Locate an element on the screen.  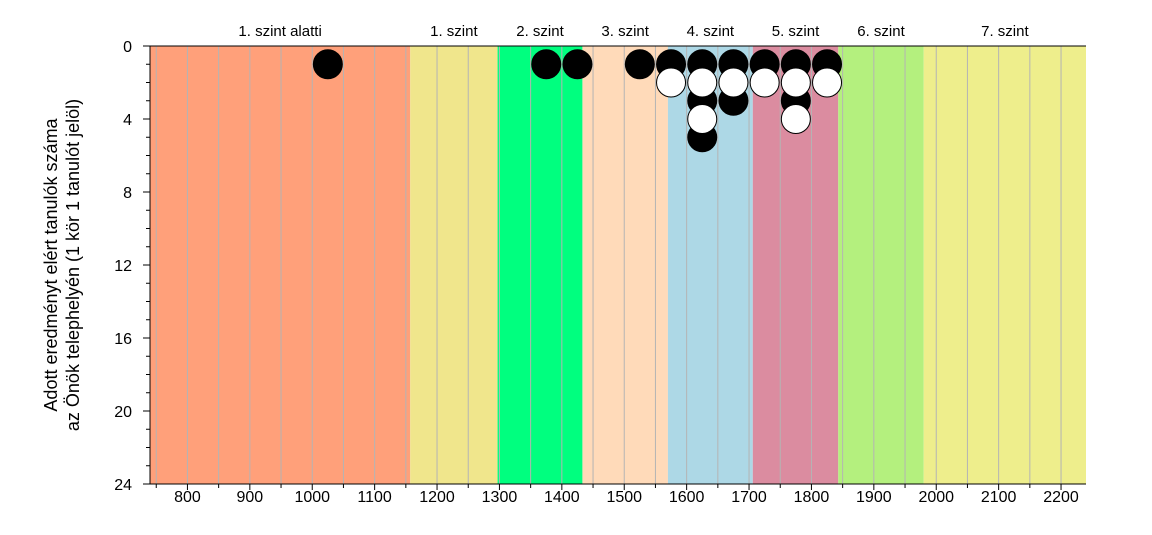
y-tick-label: 0 is located at coordinates (127, 47).